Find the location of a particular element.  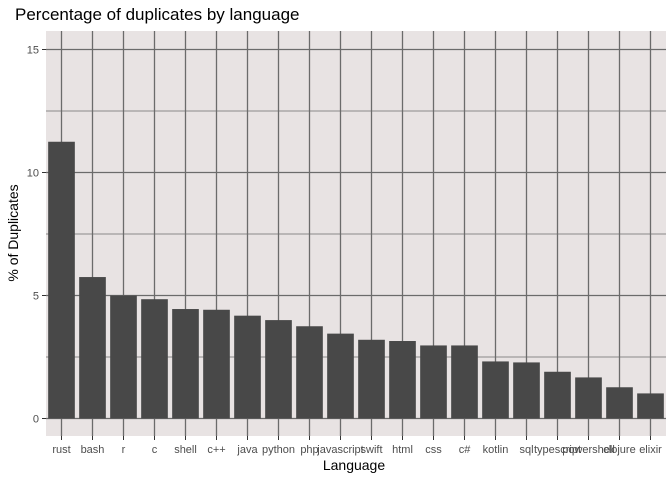

bar-javascript is located at coordinates (340, 376).